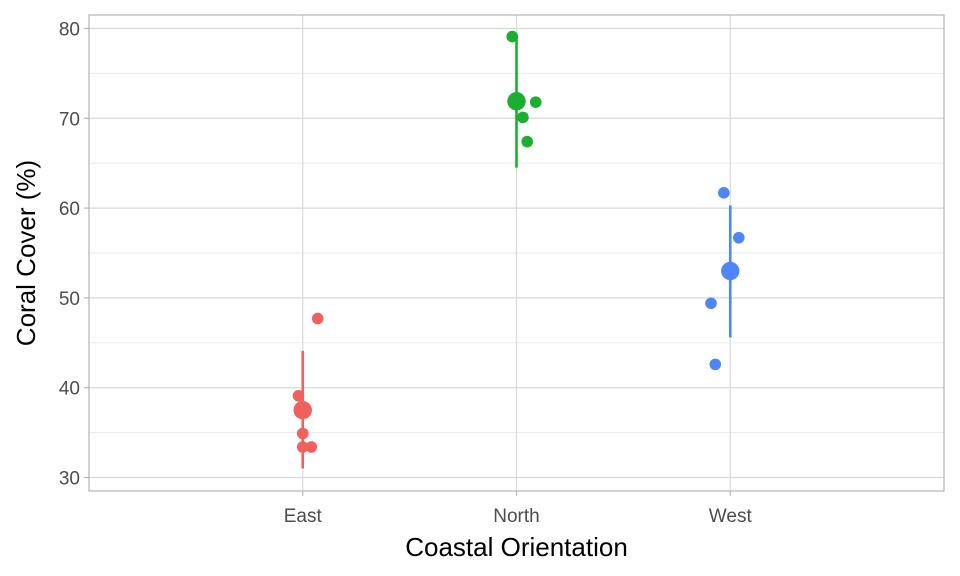 This screenshot has width=960, height=576. Describe the element at coordinates (69, 479) in the screenshot. I see `y-tick-label: 30` at that location.